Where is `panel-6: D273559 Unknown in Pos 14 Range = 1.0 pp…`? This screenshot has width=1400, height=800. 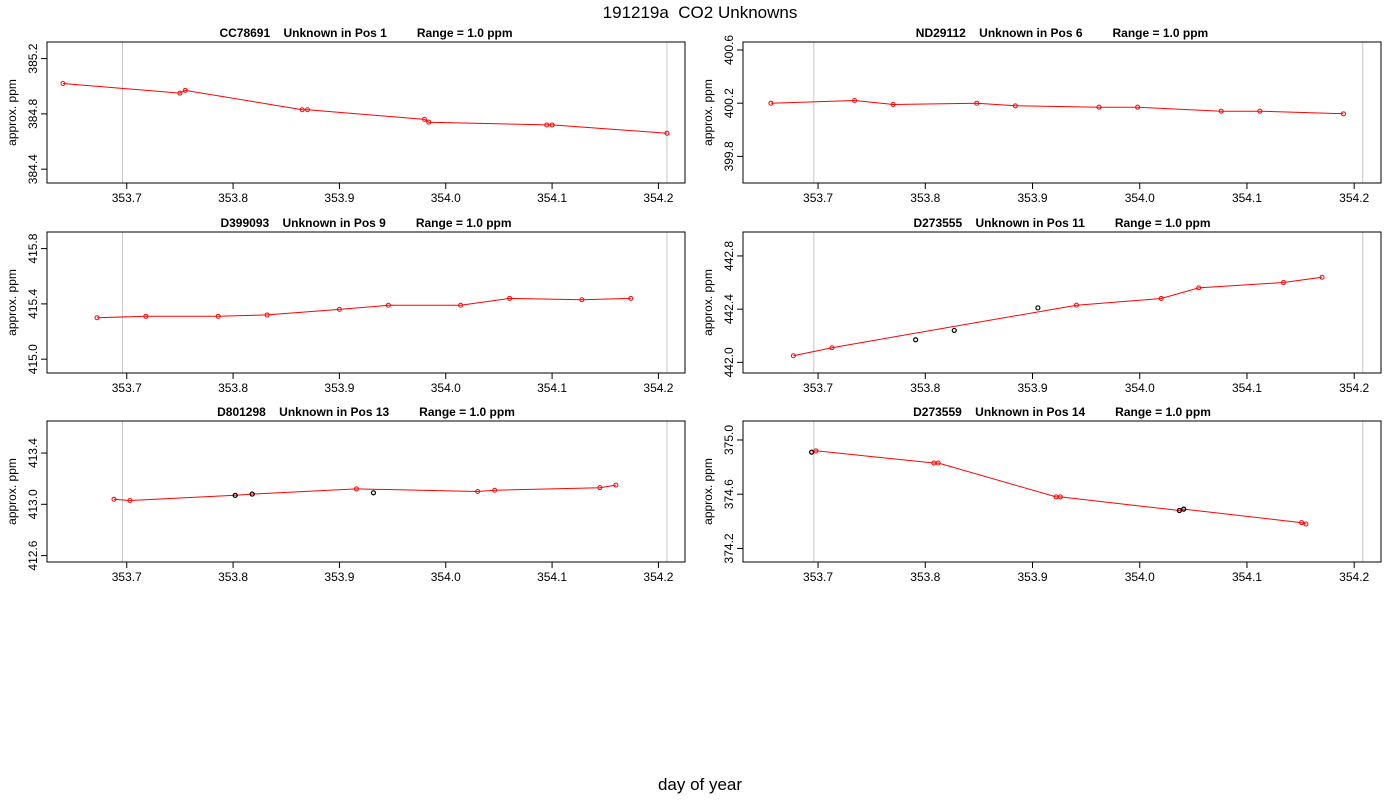
panel-6: D273559 Unknown in Pos 14 Range = 1.0 pp… is located at coordinates (1041, 494).